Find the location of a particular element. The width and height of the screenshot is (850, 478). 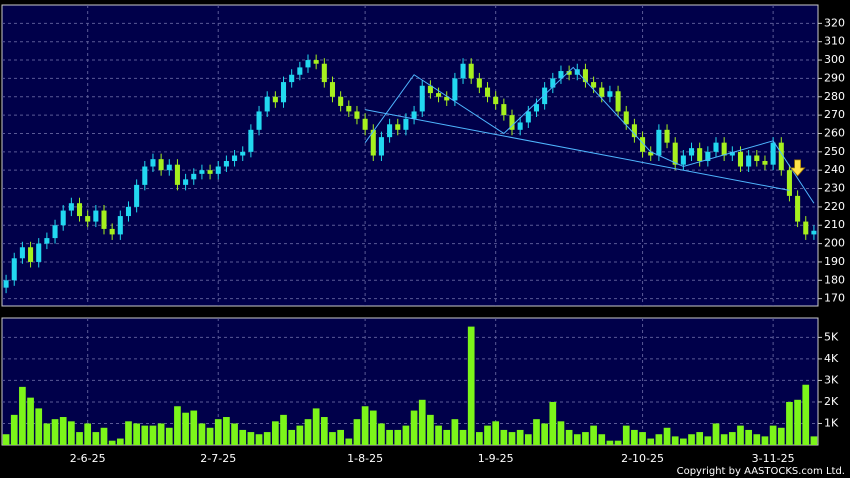

y-tick-label: 180 is located at coordinates (834, 279).